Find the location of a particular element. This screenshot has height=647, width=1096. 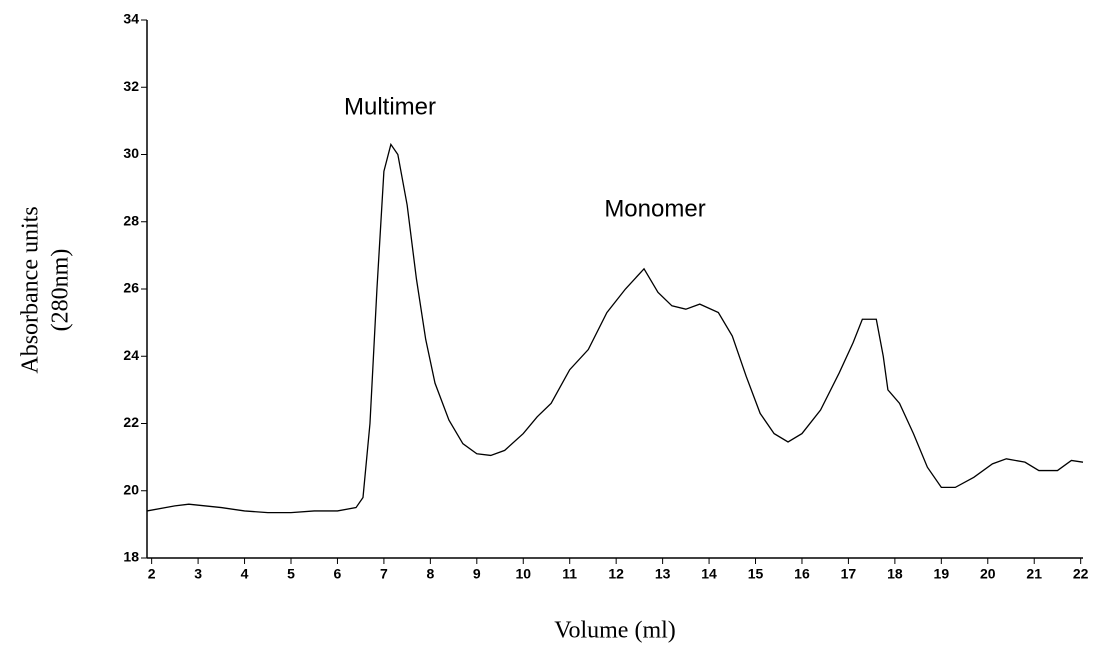

x-tick-label: 19 is located at coordinates (942, 574).